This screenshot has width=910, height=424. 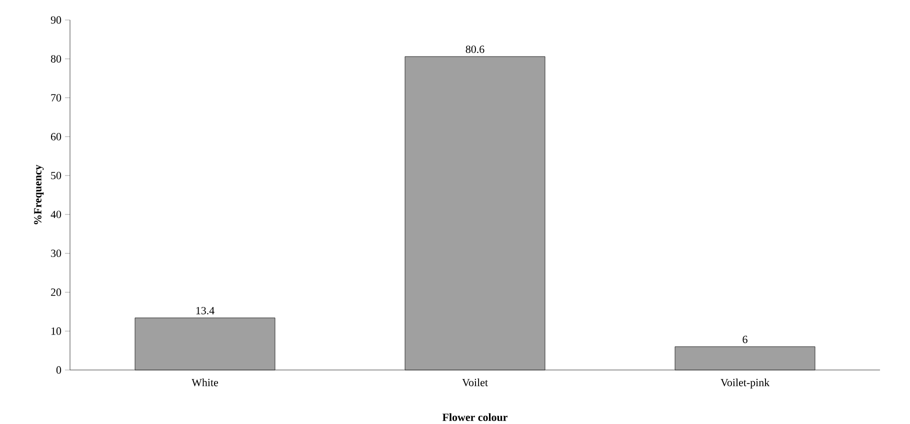 What do you see at coordinates (56, 20) in the screenshot?
I see `y-tick-label: 90` at bounding box center [56, 20].